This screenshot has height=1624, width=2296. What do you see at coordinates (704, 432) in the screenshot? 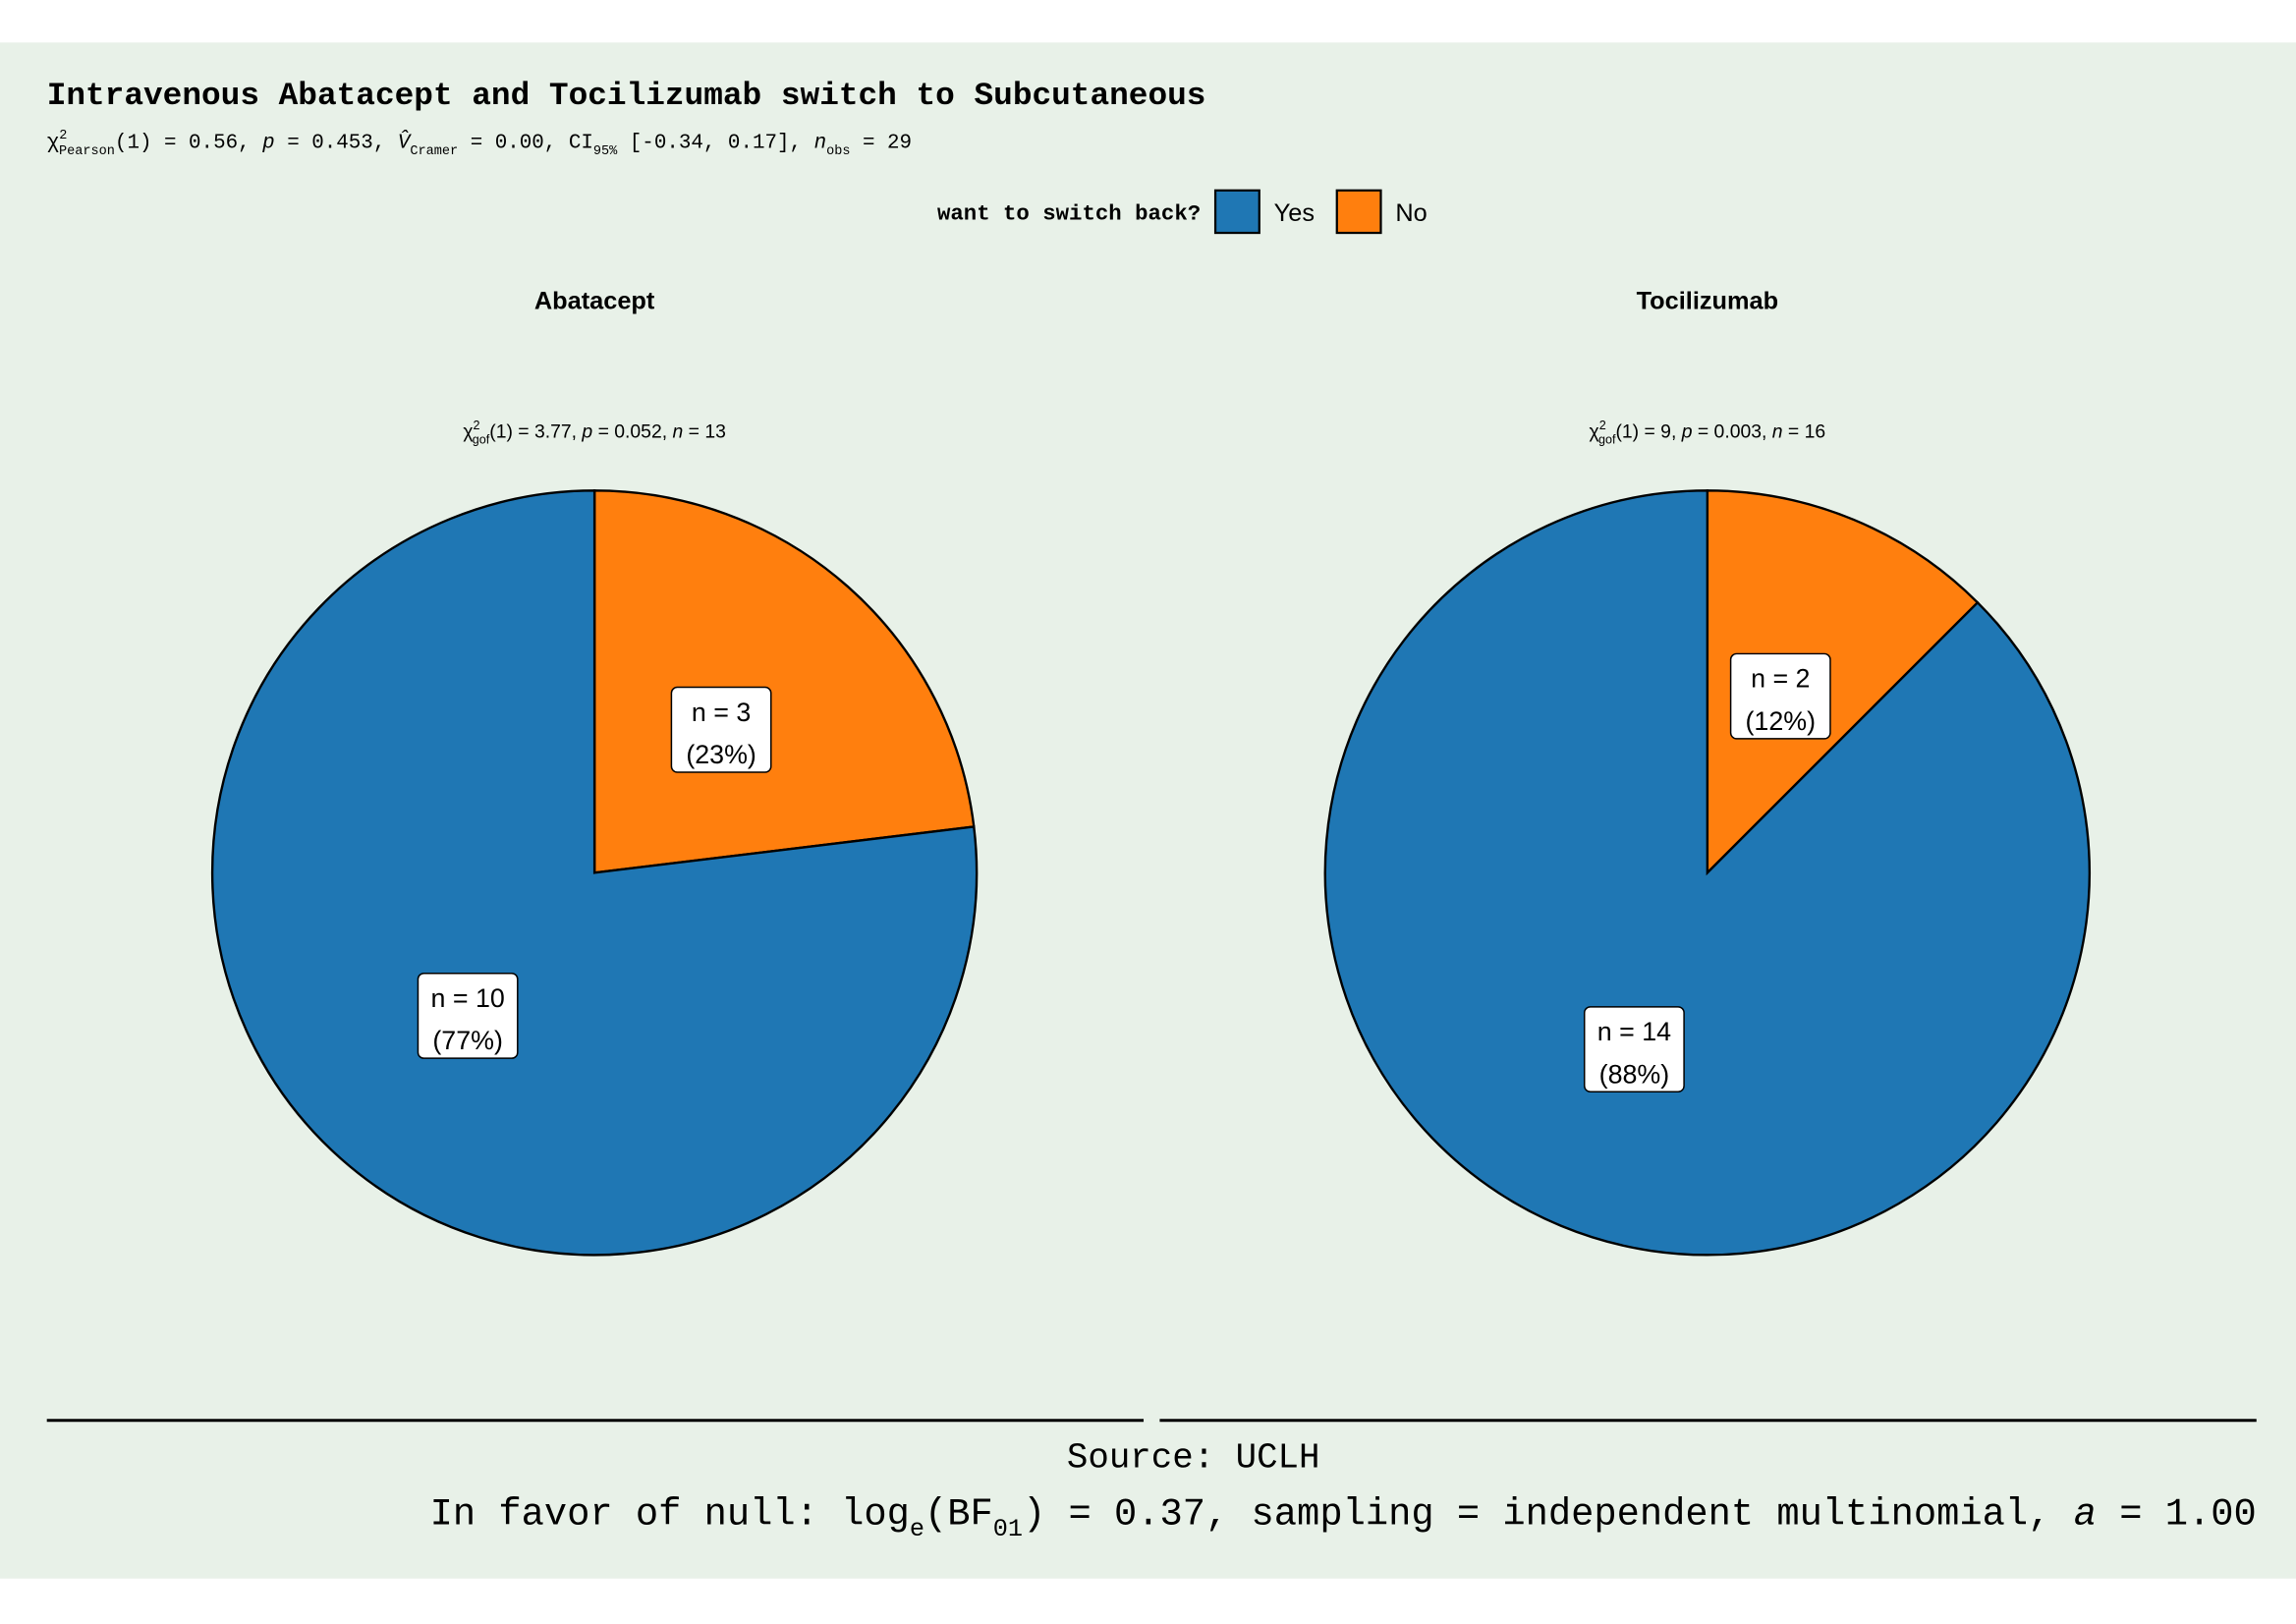
I see `text-segment: = 13` at bounding box center [704, 432].